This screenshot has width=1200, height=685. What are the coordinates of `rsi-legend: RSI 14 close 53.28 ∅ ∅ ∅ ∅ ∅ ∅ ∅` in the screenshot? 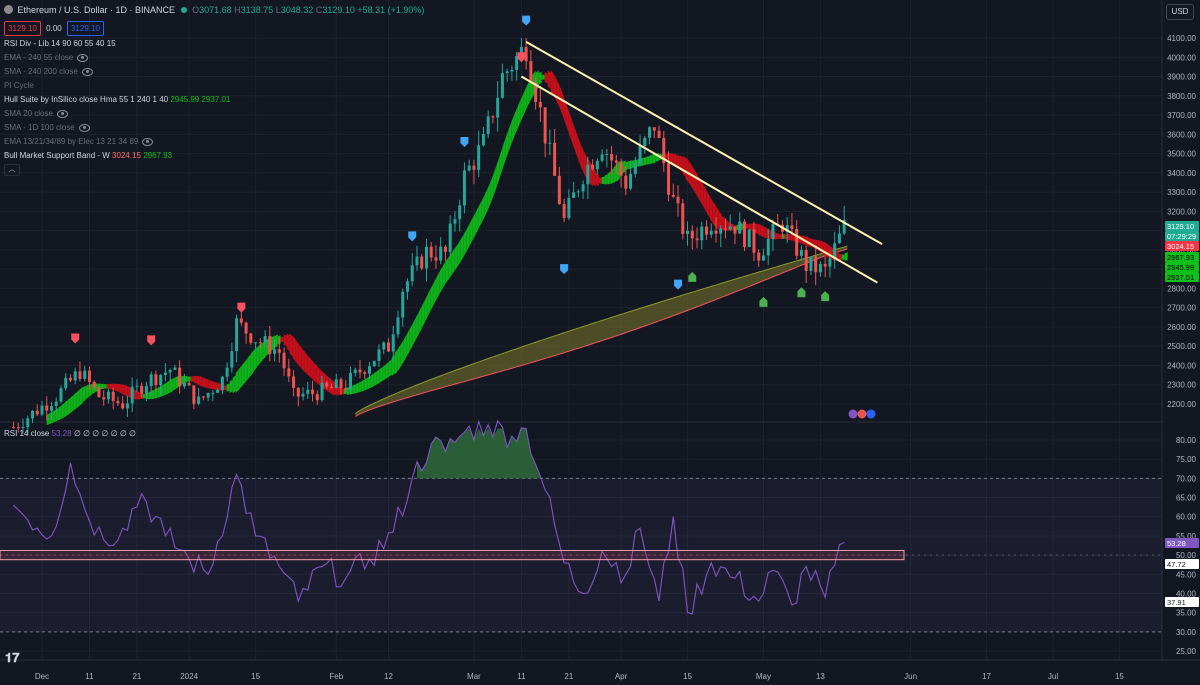 It's located at (70, 433).